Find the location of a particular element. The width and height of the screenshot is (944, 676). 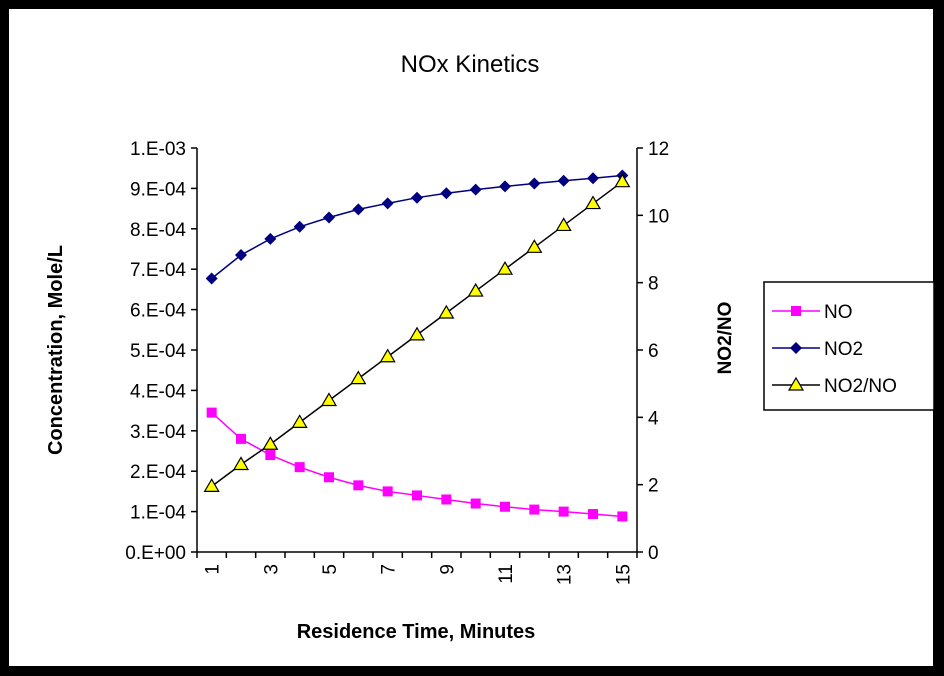

legend-label: NO is located at coordinates (838, 312).